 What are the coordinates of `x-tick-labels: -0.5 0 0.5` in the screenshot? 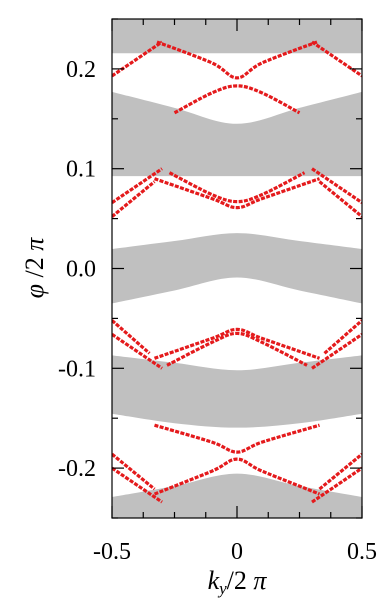 It's located at (235, 552).